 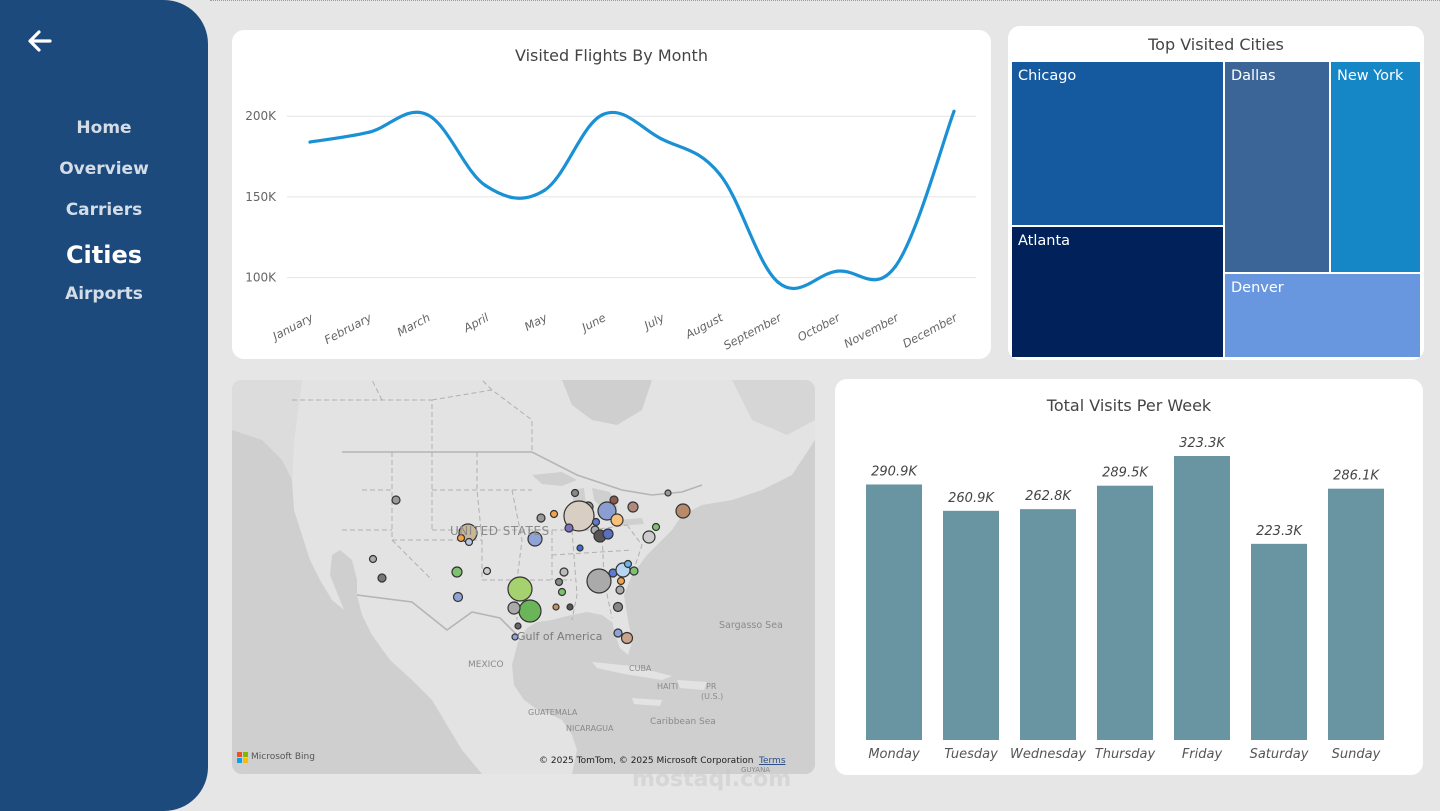 I want to click on arrow-left-icon, so click(x=40, y=41).